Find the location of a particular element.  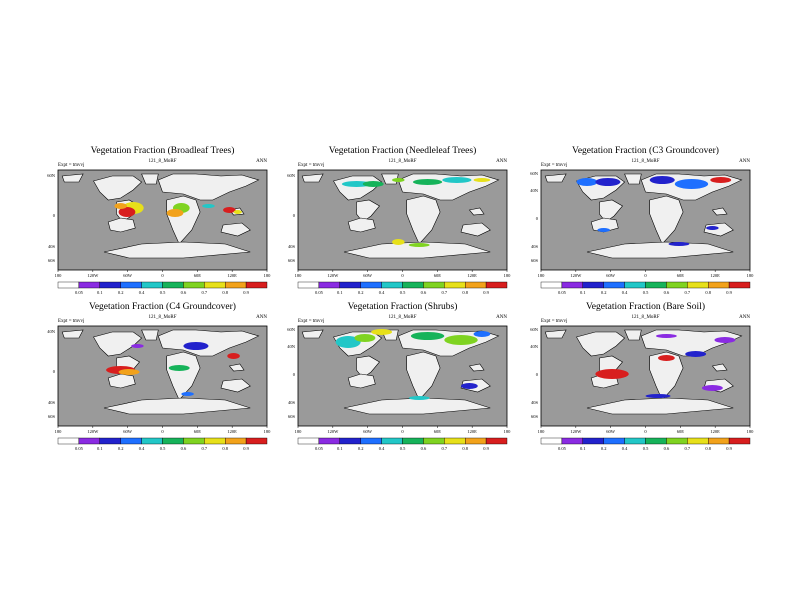

colorbar-label: 0.05 is located at coordinates (79, 448).